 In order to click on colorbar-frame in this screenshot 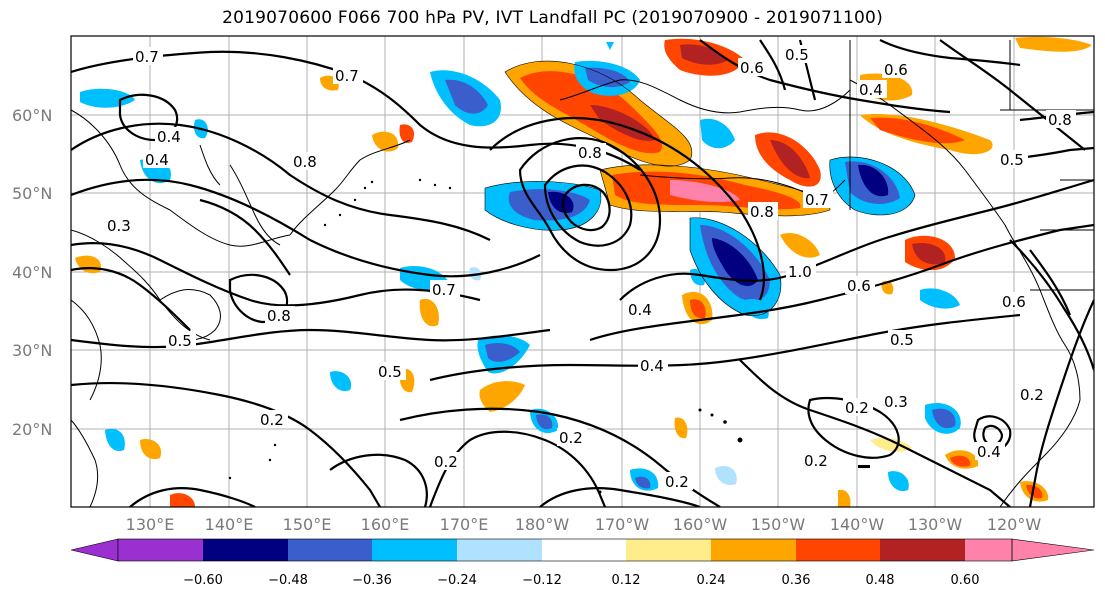, I will do `click(565, 550)`.